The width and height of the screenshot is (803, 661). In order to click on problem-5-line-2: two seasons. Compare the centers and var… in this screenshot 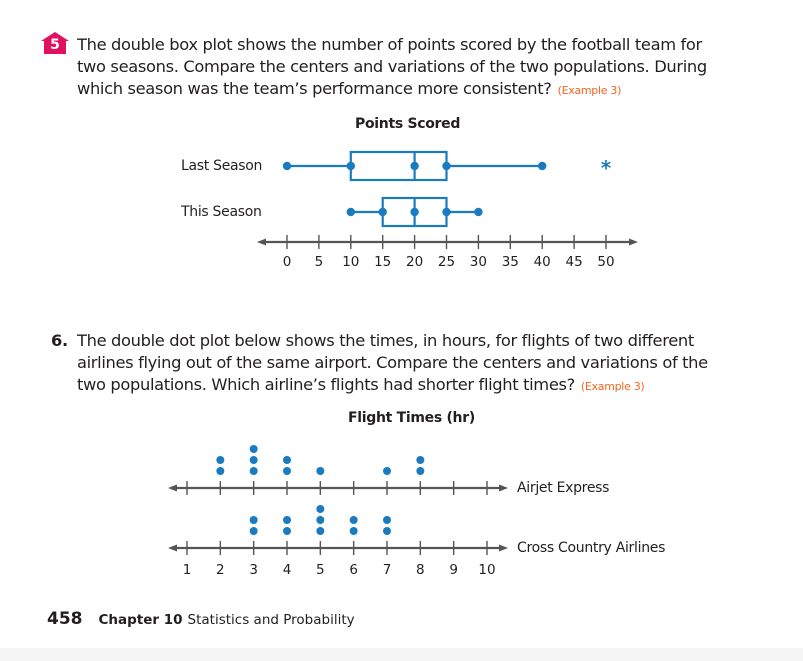, I will do `click(392, 66)`.